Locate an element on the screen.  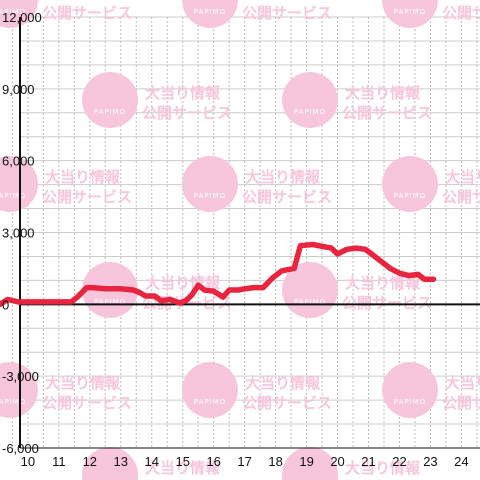
x-tick-label: 20 is located at coordinates (337, 461).